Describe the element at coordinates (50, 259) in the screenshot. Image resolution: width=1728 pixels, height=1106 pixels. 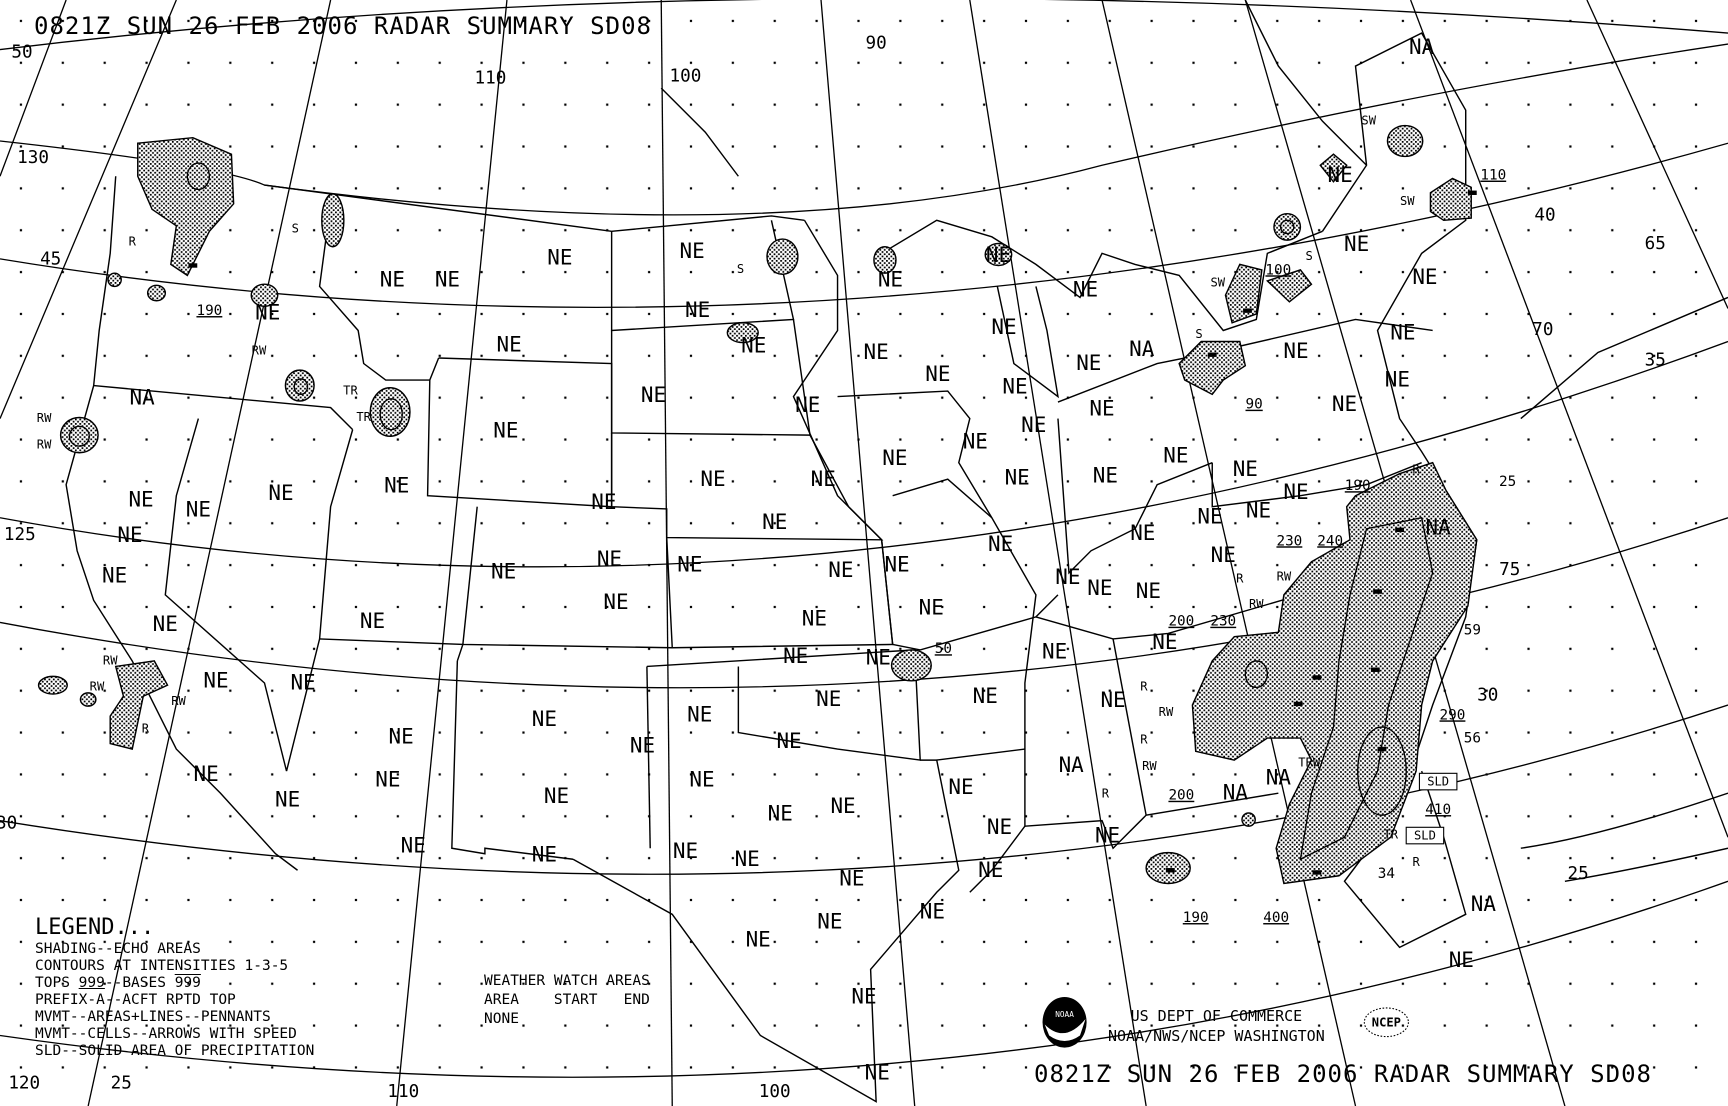
I see `graticule-label: 45` at that location.